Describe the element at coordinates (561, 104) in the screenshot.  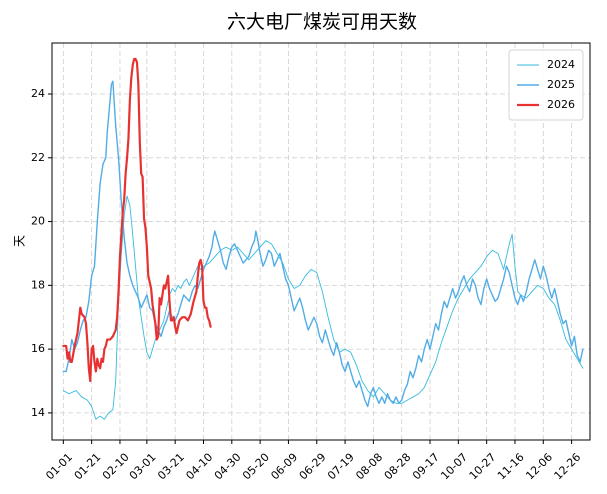
I see `legend-label-2026: 2026` at that location.